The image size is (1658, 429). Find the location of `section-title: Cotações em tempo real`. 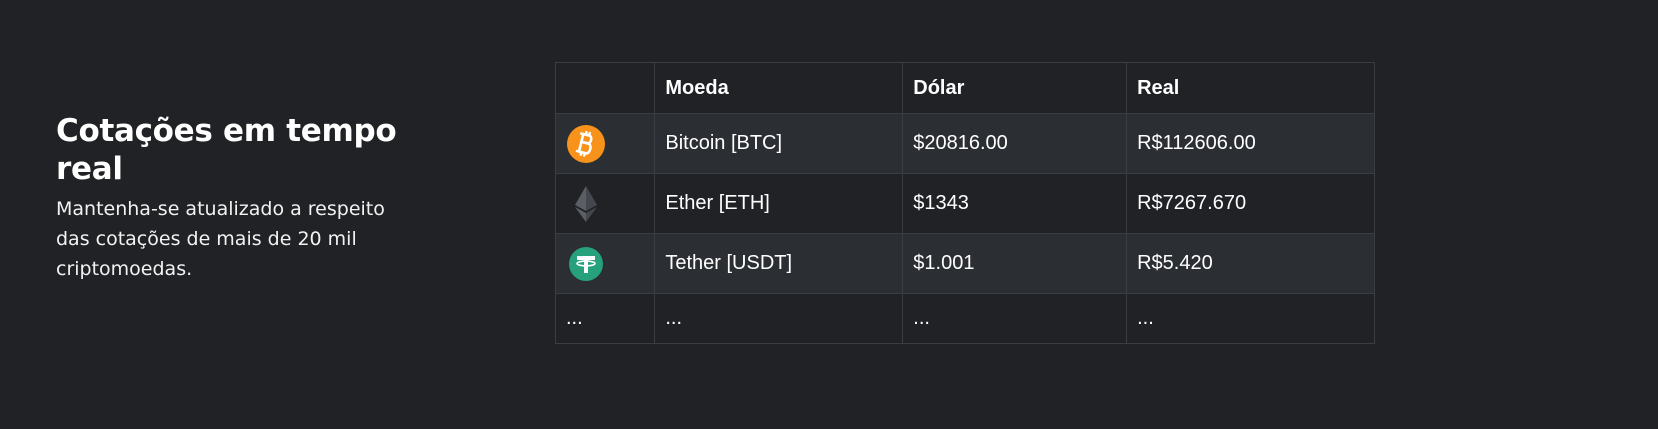

section-title: Cotações em tempo real is located at coordinates (226, 150).